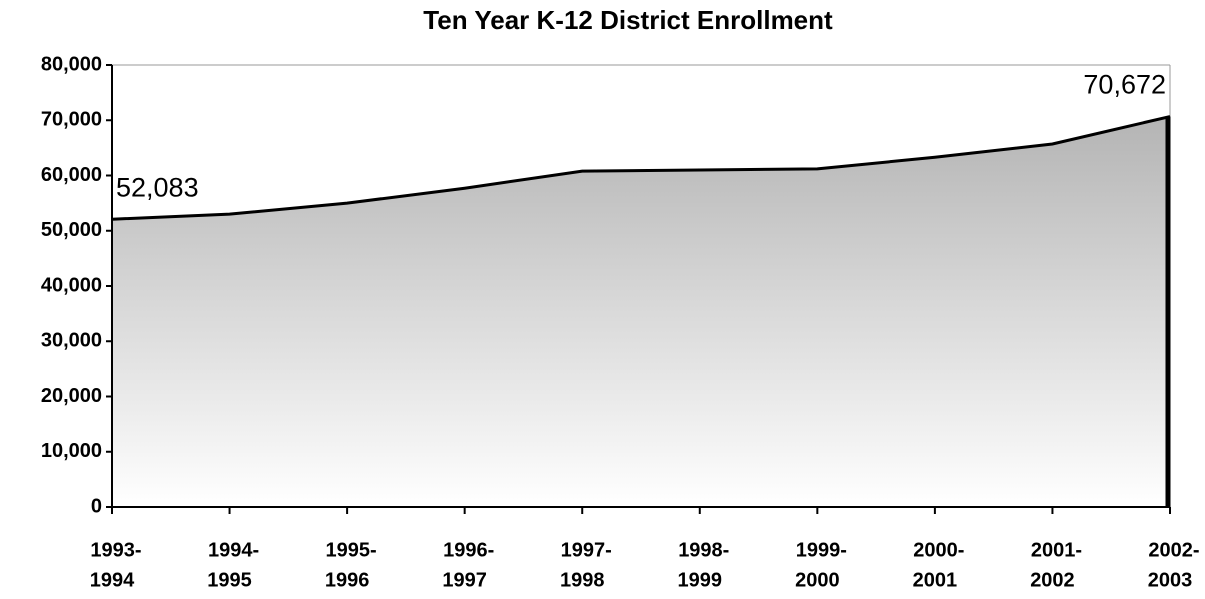 This screenshot has width=1205, height=599. Describe the element at coordinates (582, 580) in the screenshot. I see `x-tick-label: 1998` at that location.